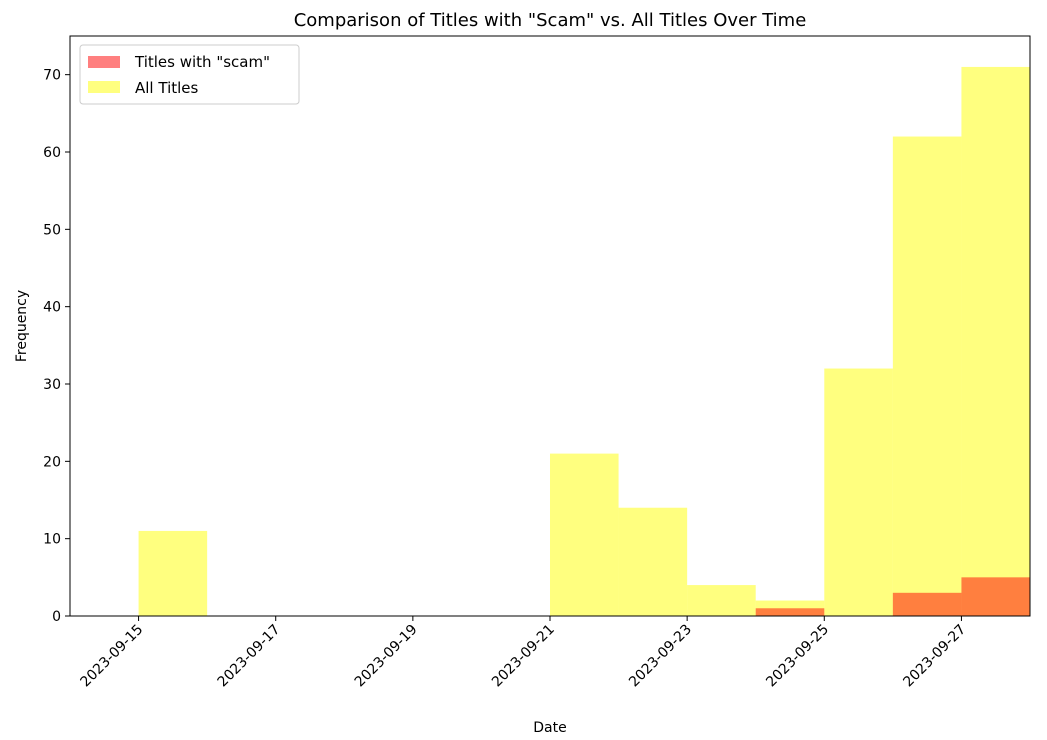 Image resolution: width=1047 pixels, height=740 pixels. I want to click on x-tick-label: 2023-09-25, so click(797, 656).